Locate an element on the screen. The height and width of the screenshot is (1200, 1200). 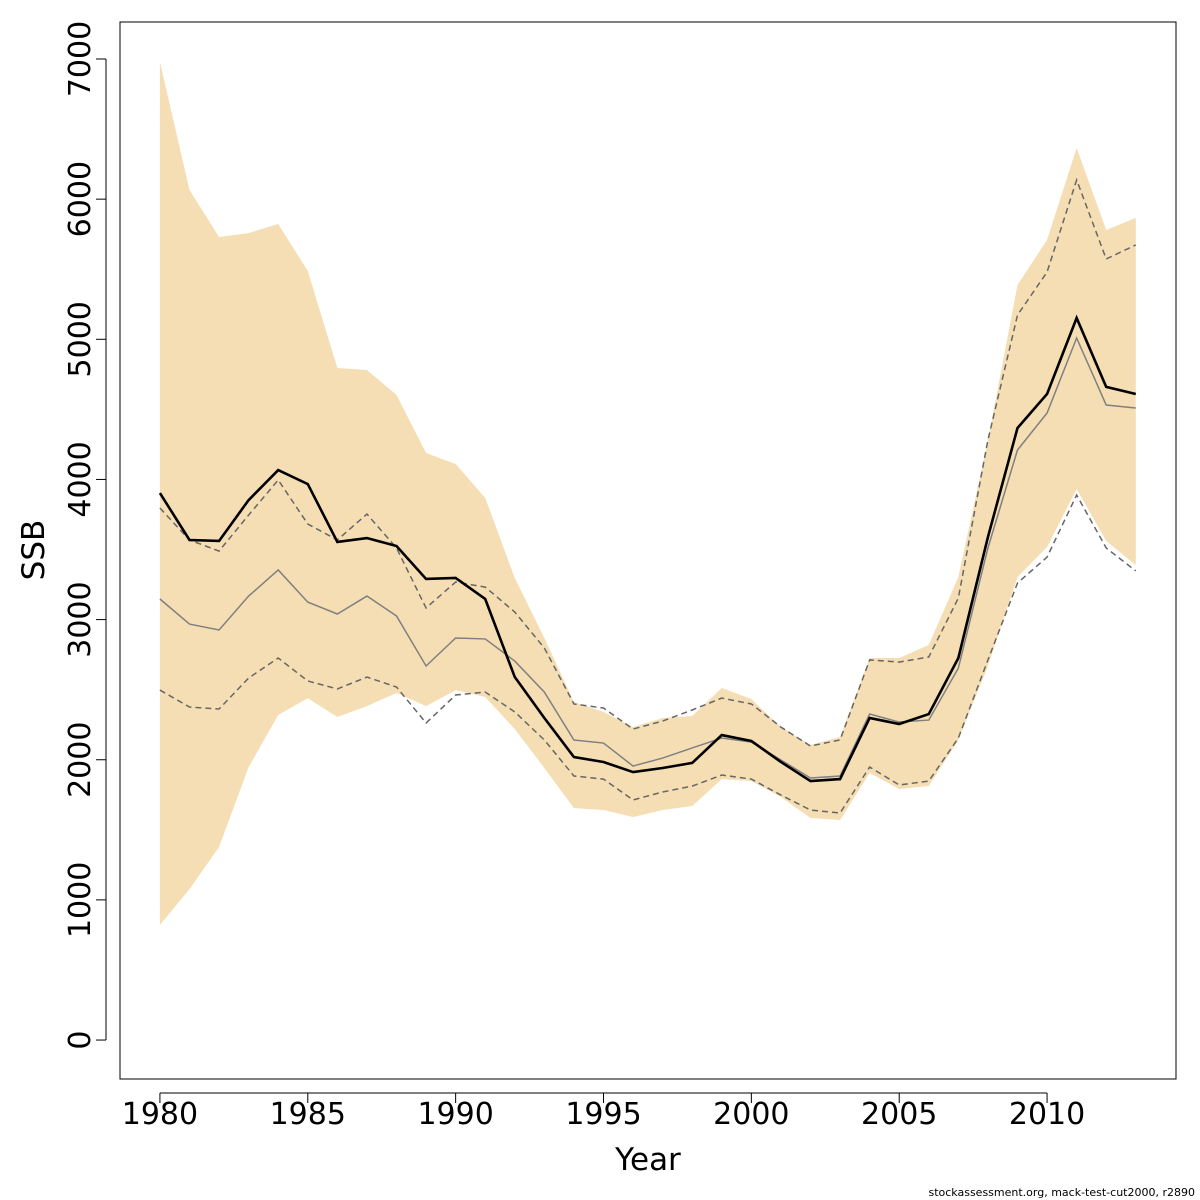
x-axis-label: Year is located at coordinates (647, 1160).